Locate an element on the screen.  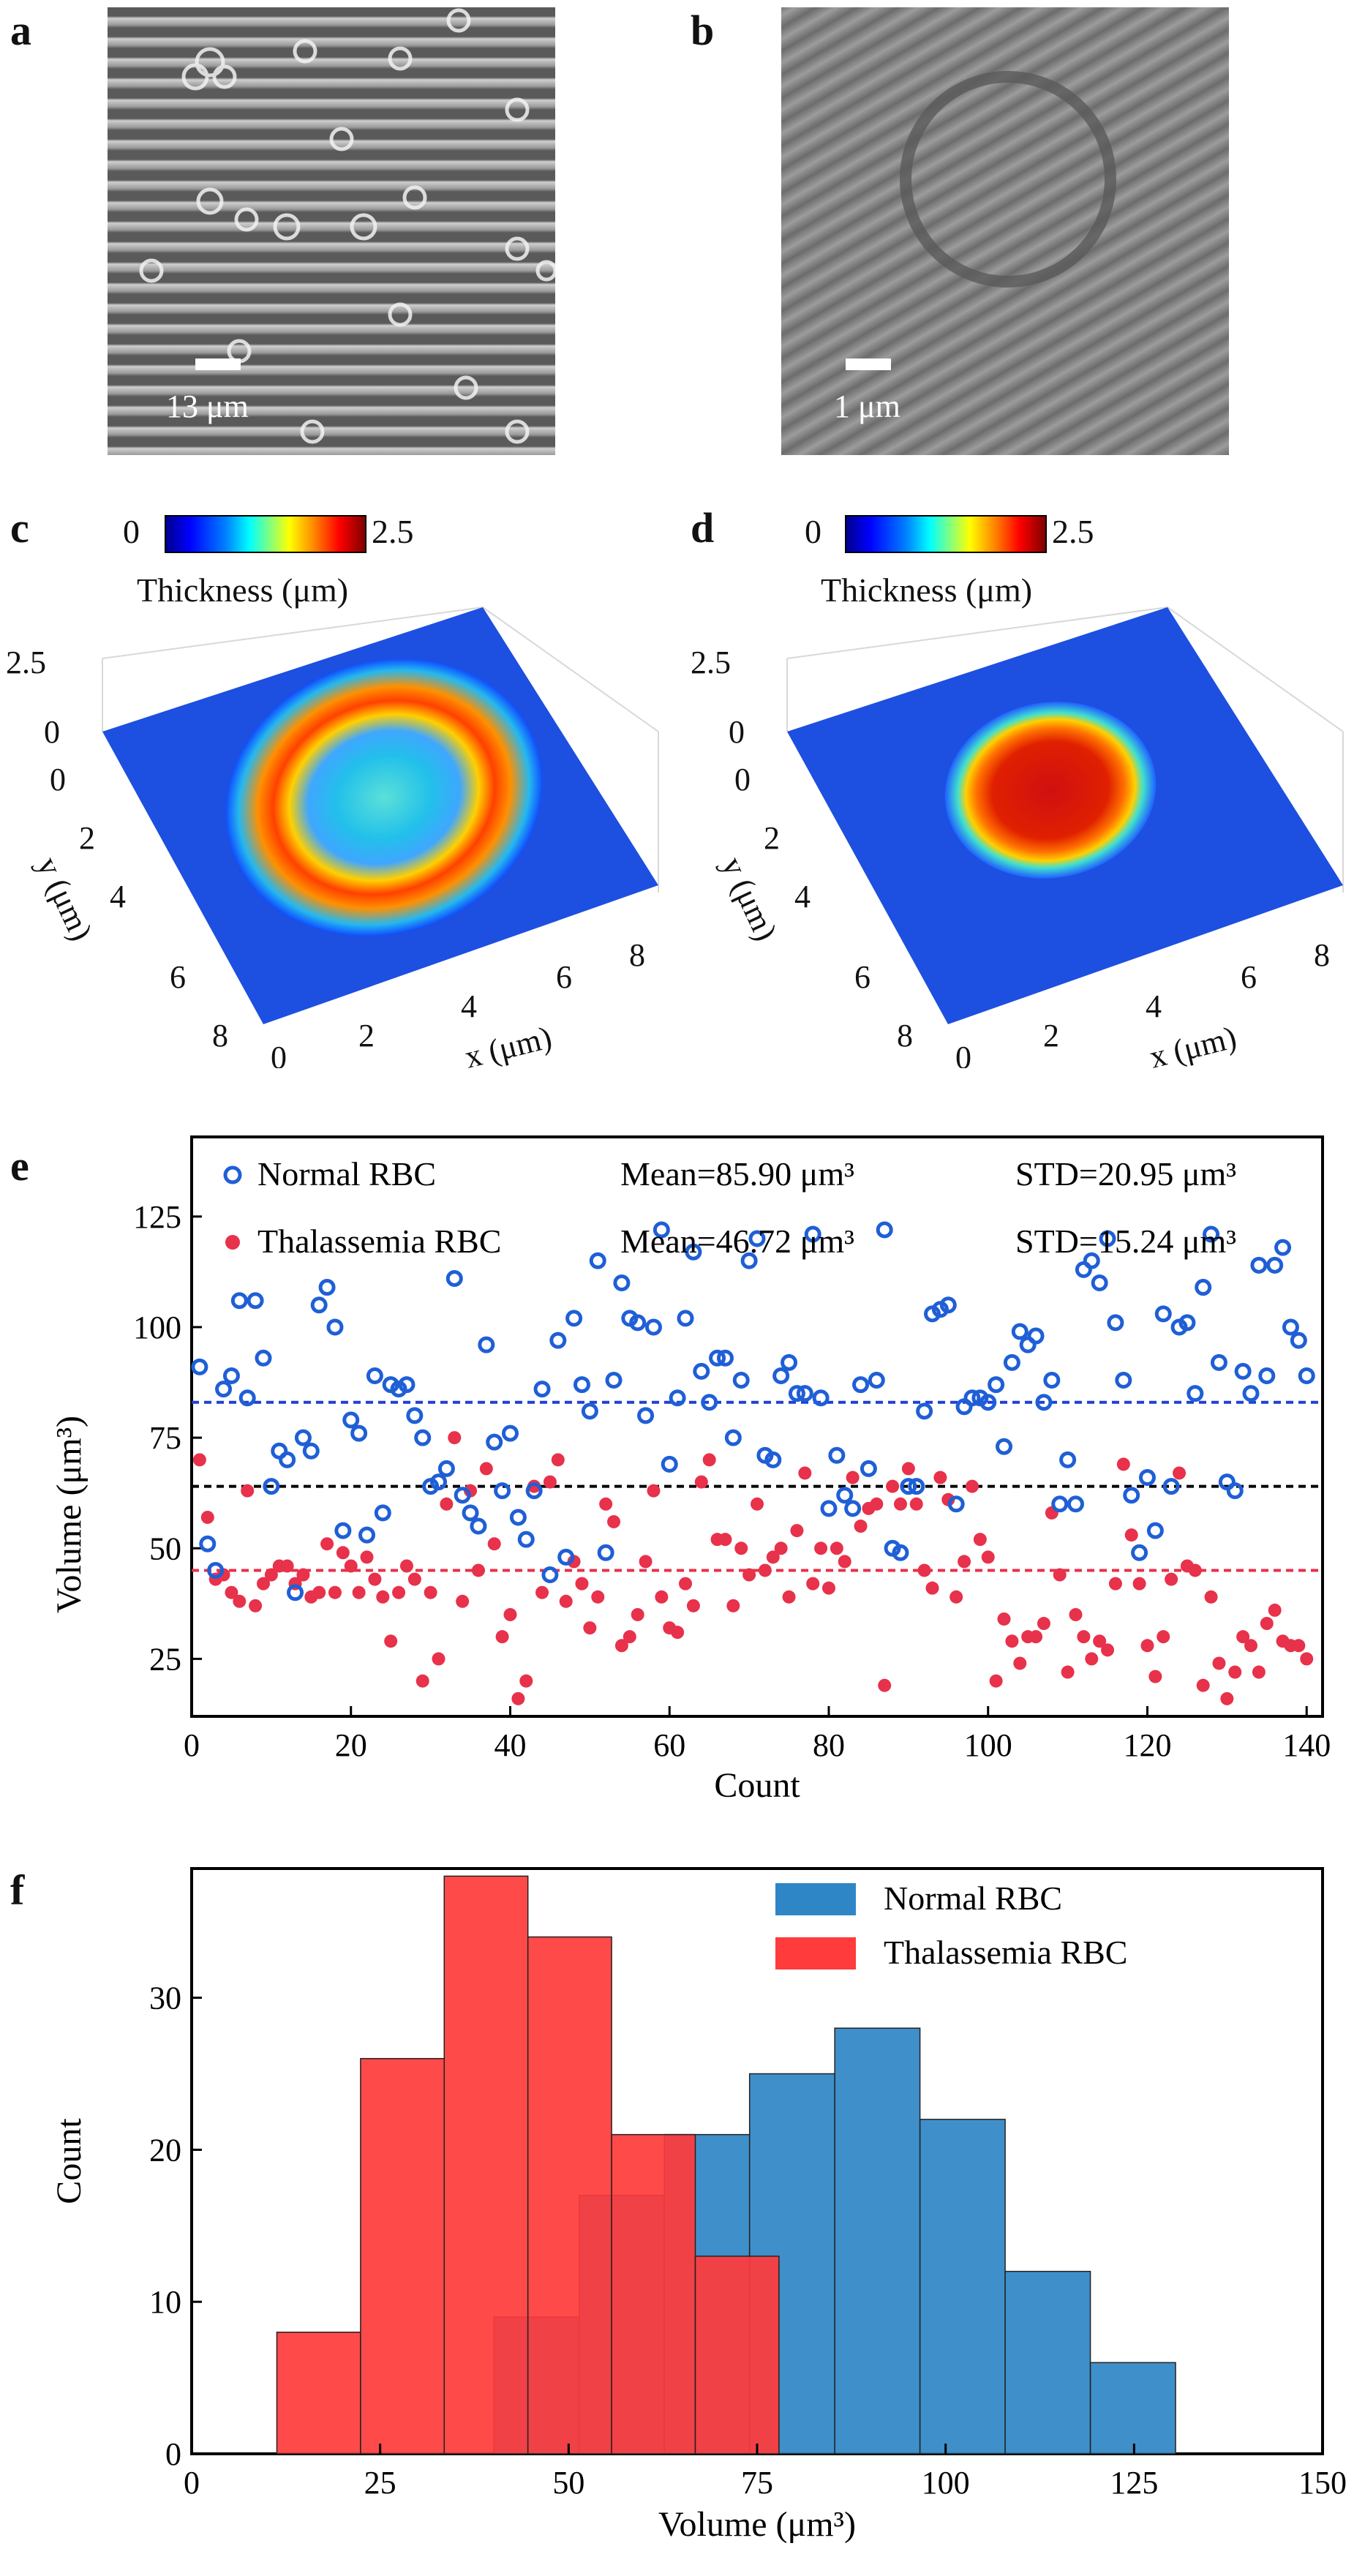
y-tick-label: 10 is located at coordinates (165, 2302).